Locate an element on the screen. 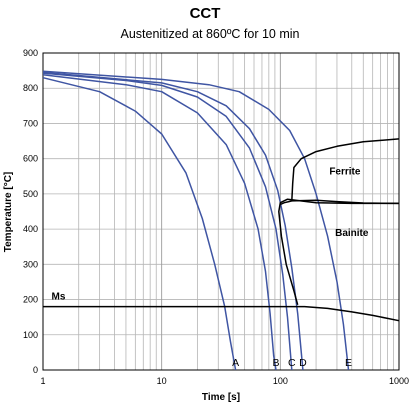 This screenshot has height=411, width=410. x-tick-label: 100 is located at coordinates (280, 381).